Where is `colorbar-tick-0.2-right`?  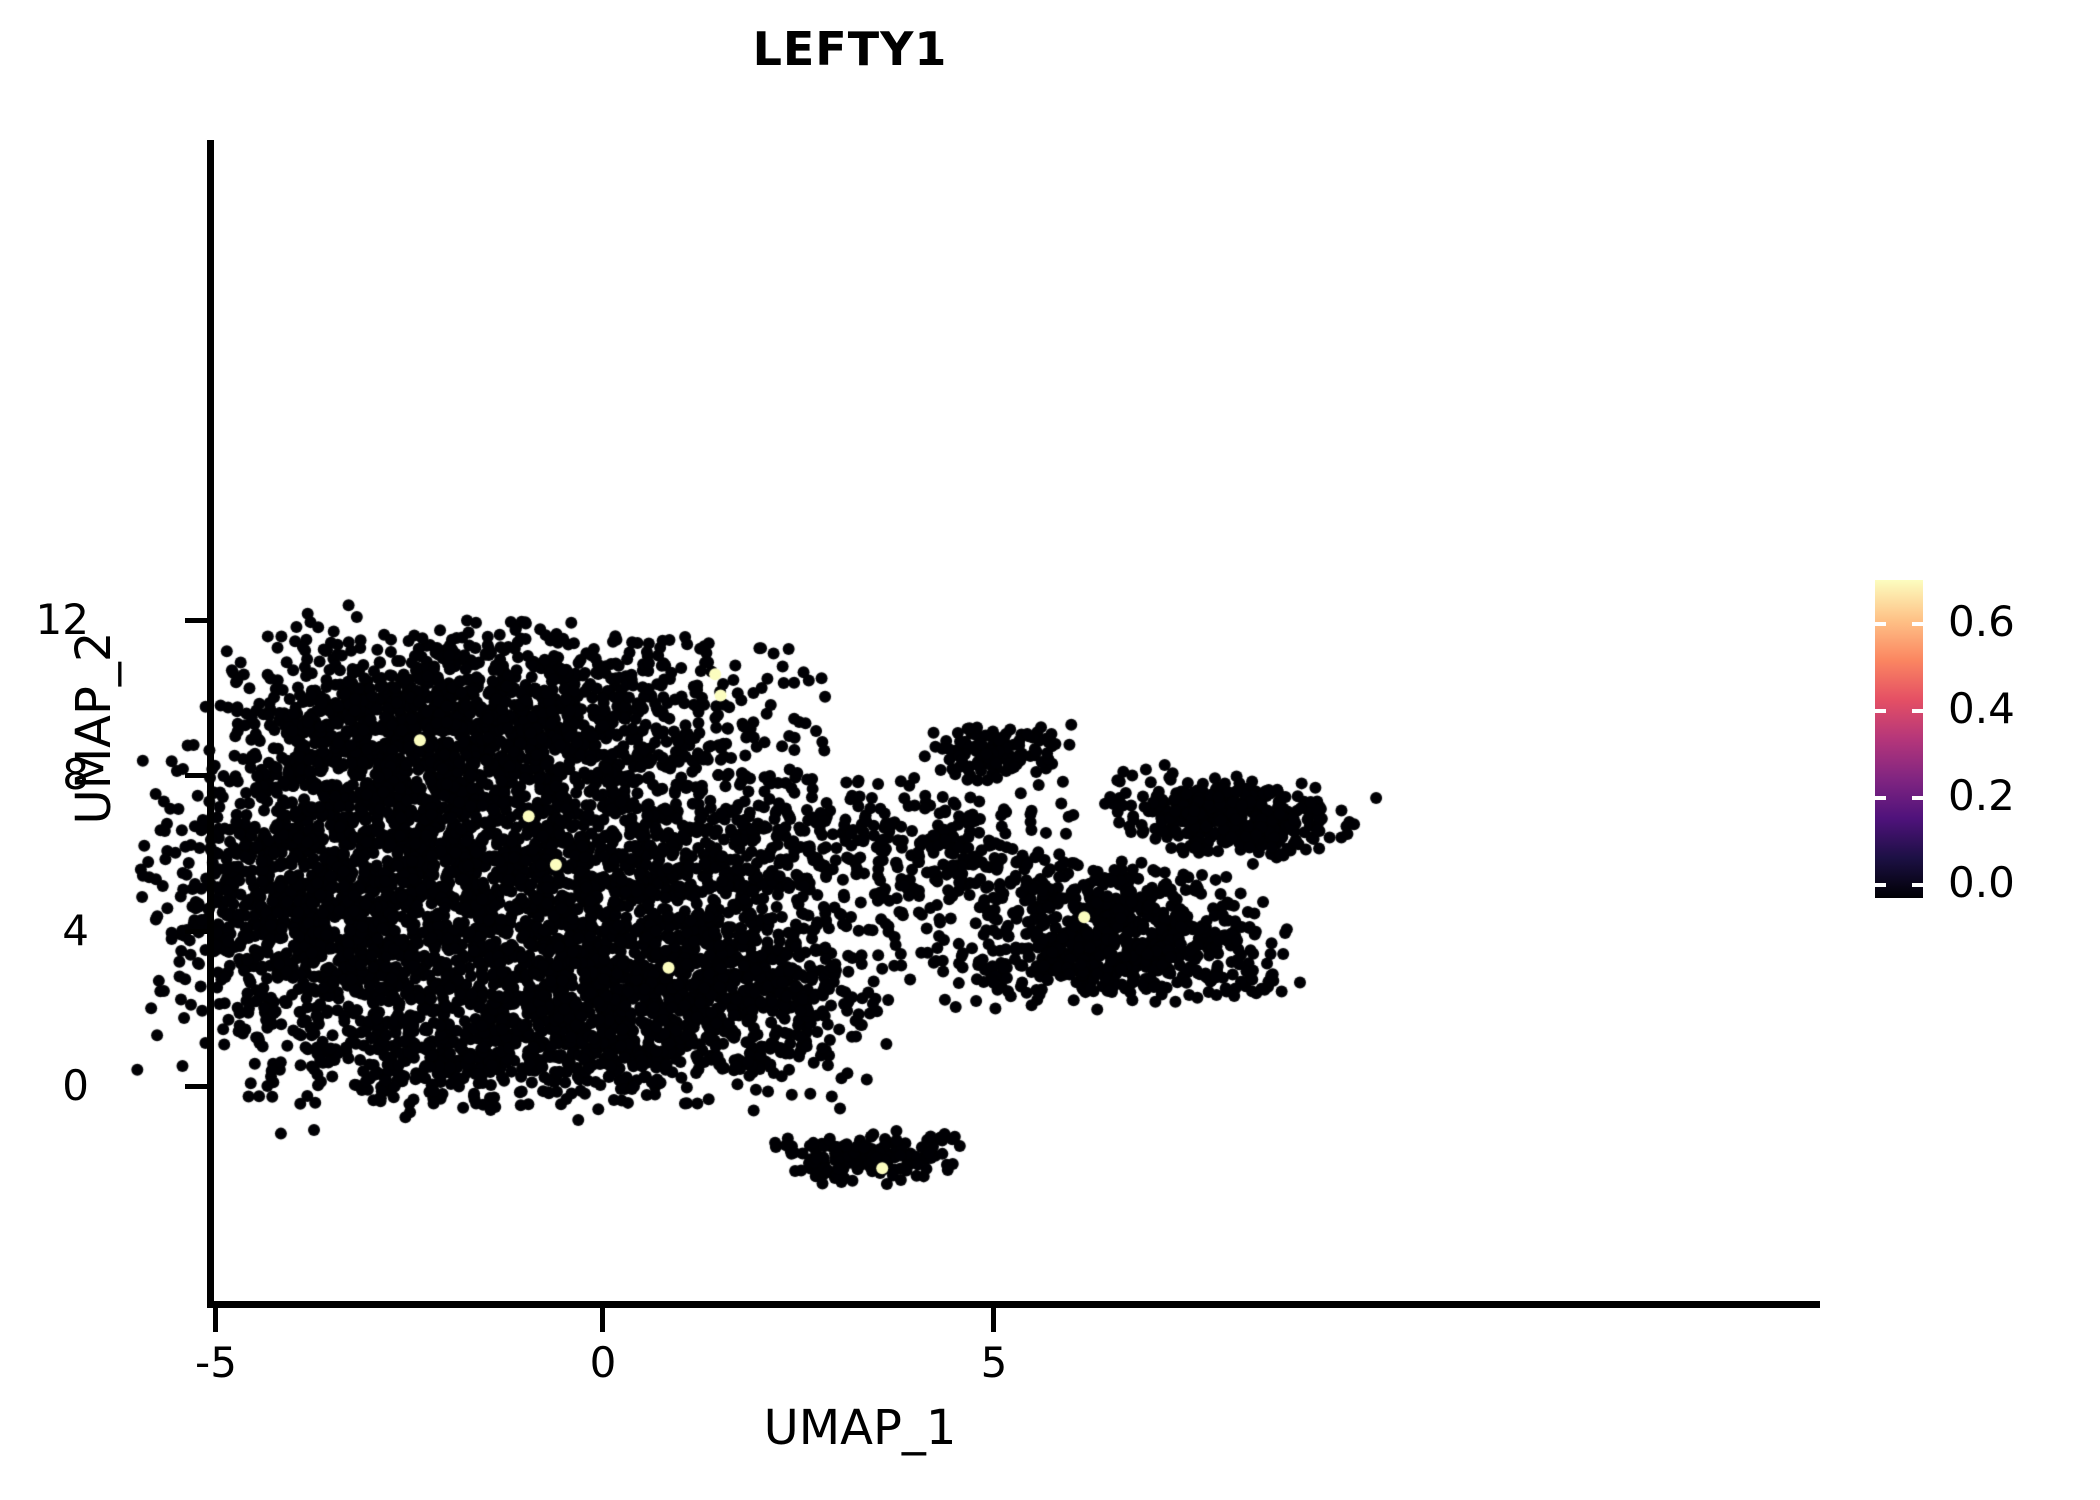
colorbar-tick-0.2-right is located at coordinates (1917, 798).